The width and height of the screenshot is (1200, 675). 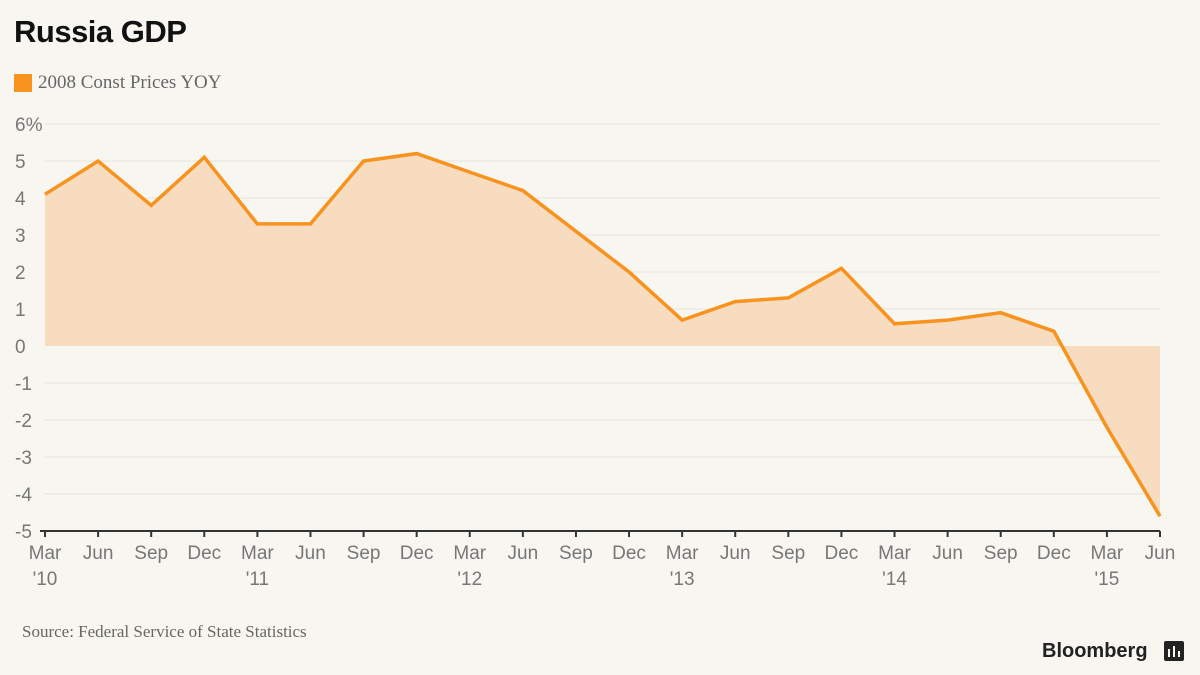 I want to click on x-year-label: '12, so click(x=469, y=579).